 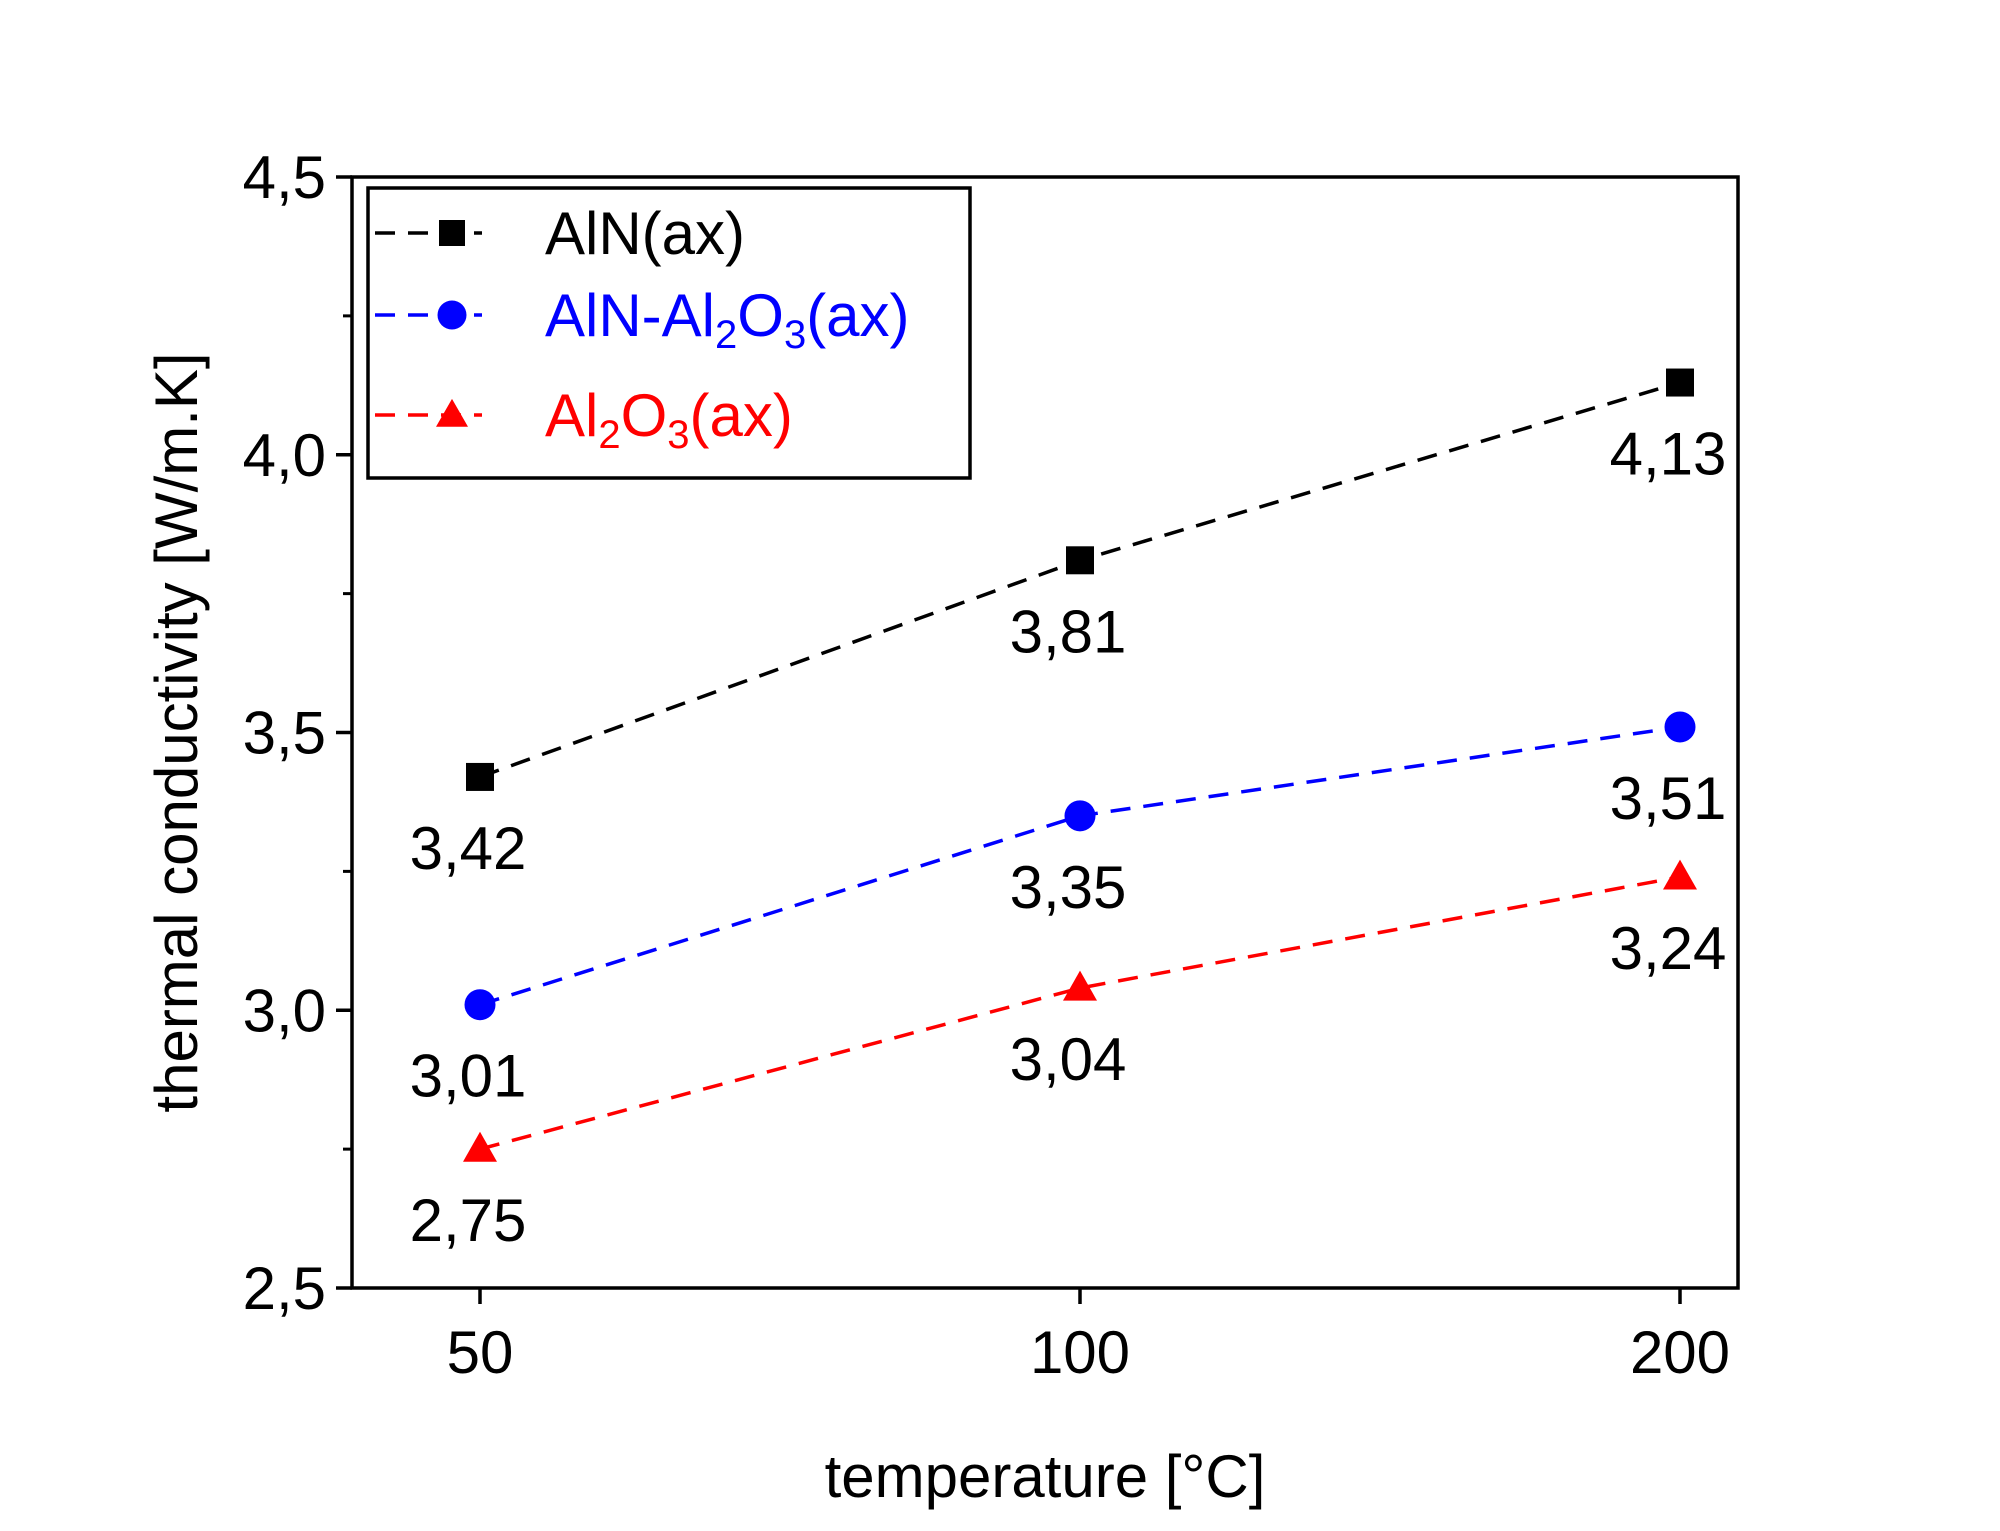 I want to click on data-label: 3,01, so click(x=468, y=1076).